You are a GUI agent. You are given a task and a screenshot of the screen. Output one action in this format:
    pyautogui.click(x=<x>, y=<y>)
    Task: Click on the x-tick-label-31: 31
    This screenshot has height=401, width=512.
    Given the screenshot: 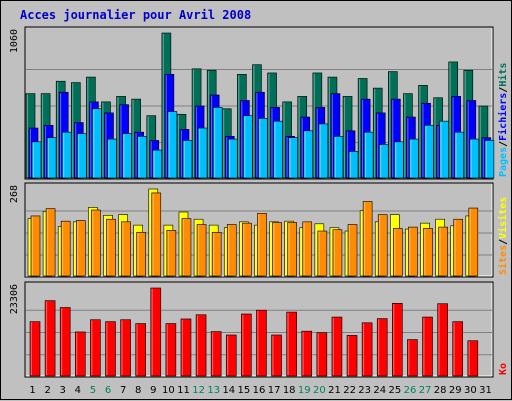 What is the action you would take?
    pyautogui.click(x=485, y=390)
    